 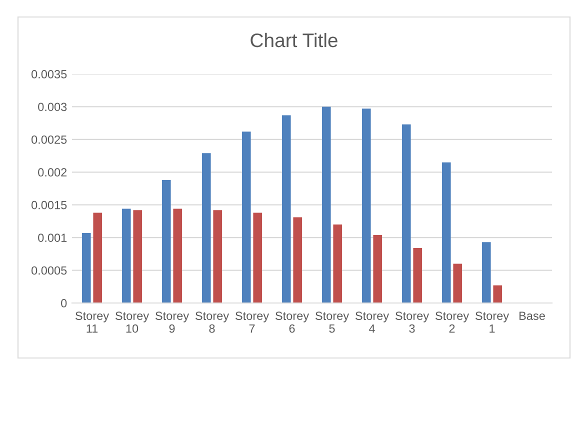 I want to click on y-tick-label: 0.001, so click(x=52, y=238).